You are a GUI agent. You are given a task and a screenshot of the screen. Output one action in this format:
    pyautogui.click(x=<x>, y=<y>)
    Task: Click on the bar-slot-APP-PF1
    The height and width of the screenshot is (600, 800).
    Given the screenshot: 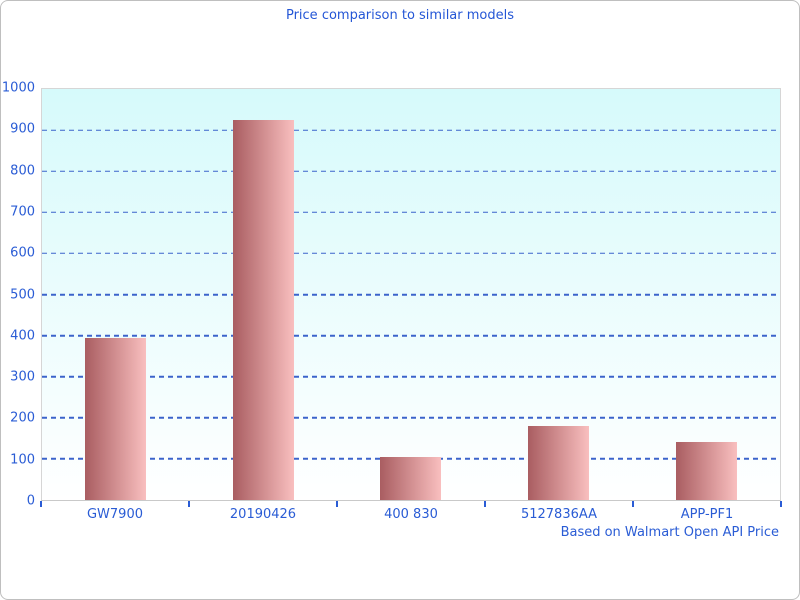 What is the action you would take?
    pyautogui.click(x=706, y=294)
    